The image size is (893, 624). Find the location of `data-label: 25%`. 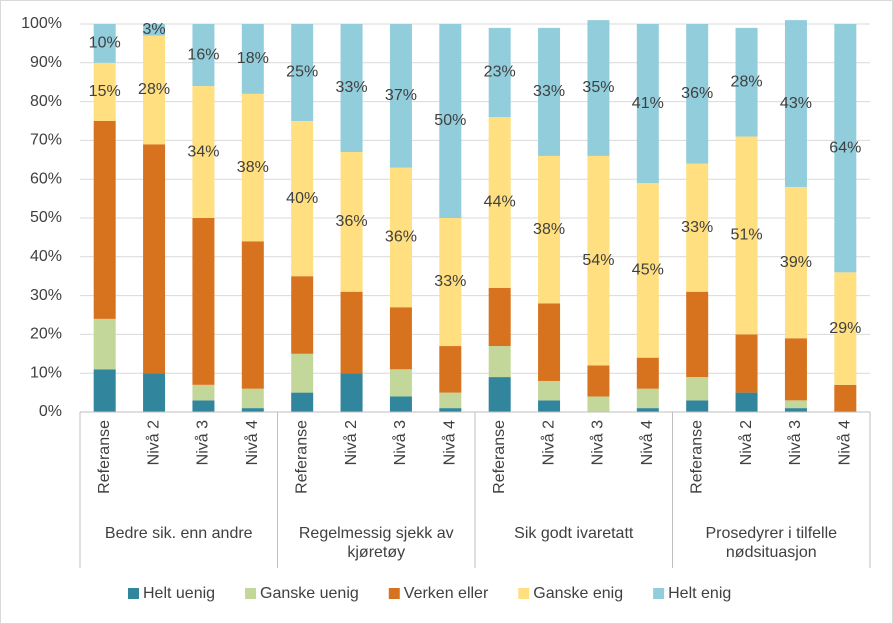

data-label: 25% is located at coordinates (302, 72).